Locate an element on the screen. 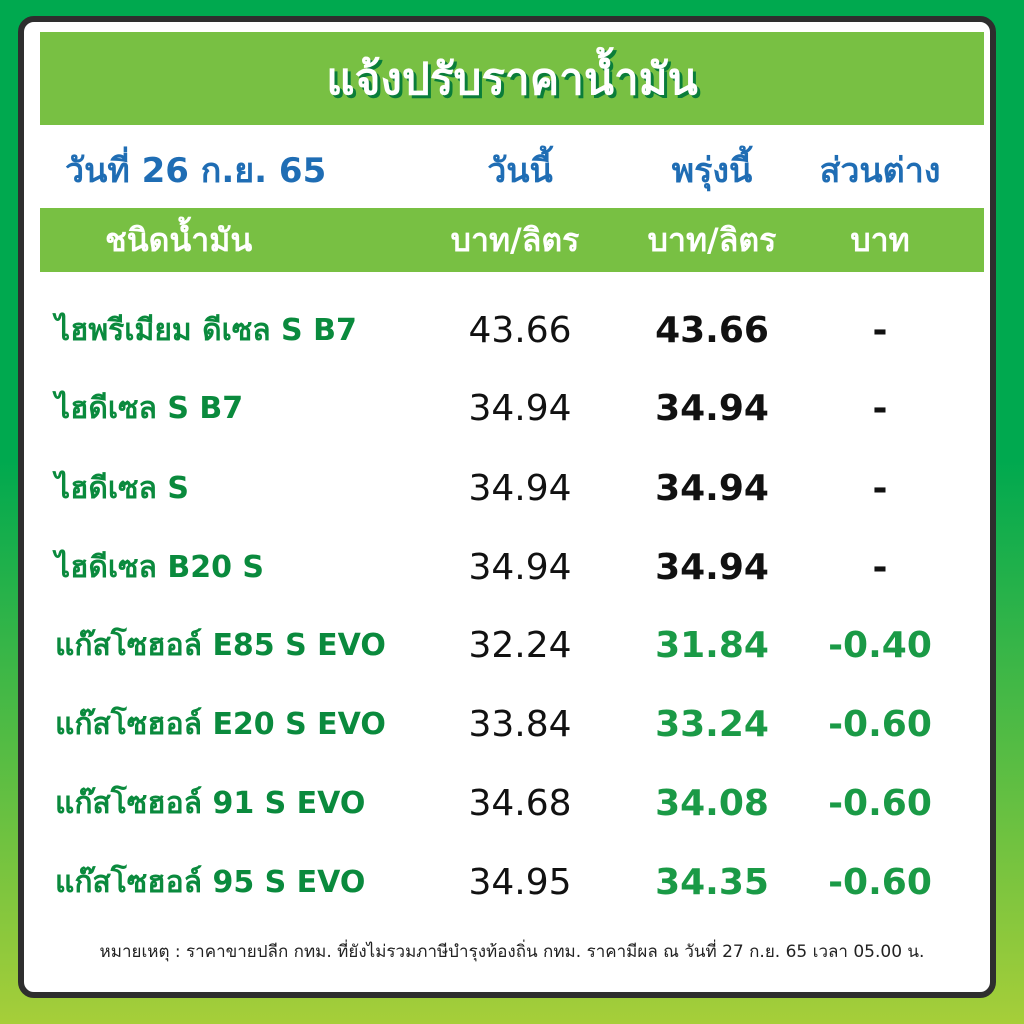 The height and width of the screenshot is (1024, 1024). diff-header: ส่วนต่าง is located at coordinates (880, 171).